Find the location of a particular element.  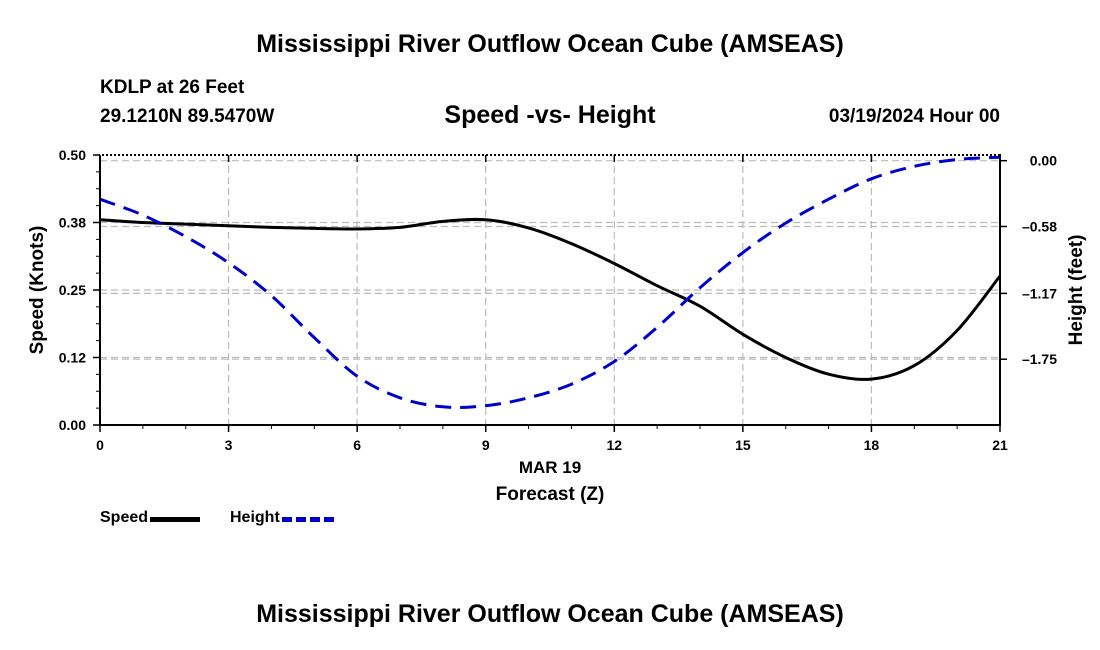

y-right-tick-label: –0.58 is located at coordinates (1039, 226).